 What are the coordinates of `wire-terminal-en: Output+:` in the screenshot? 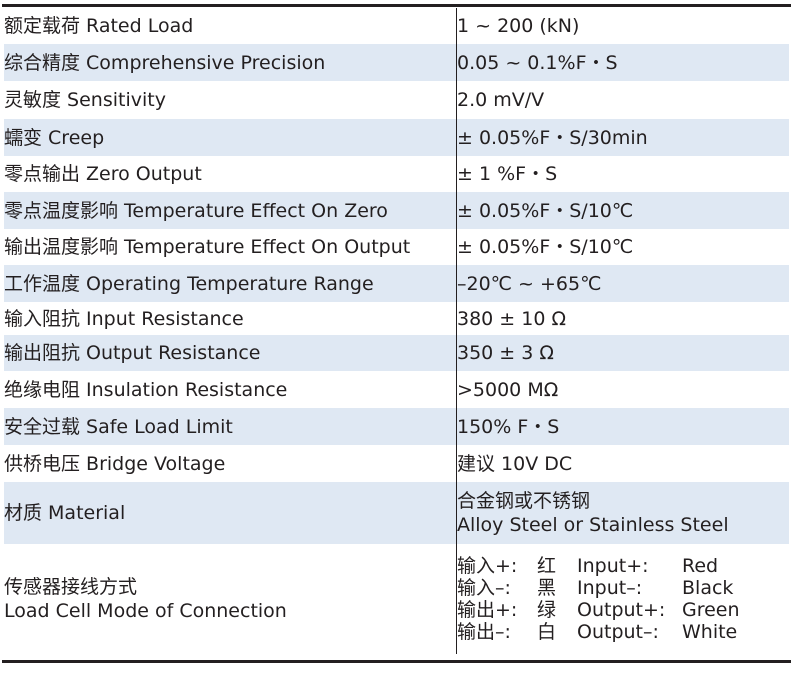 It's located at (621, 610).